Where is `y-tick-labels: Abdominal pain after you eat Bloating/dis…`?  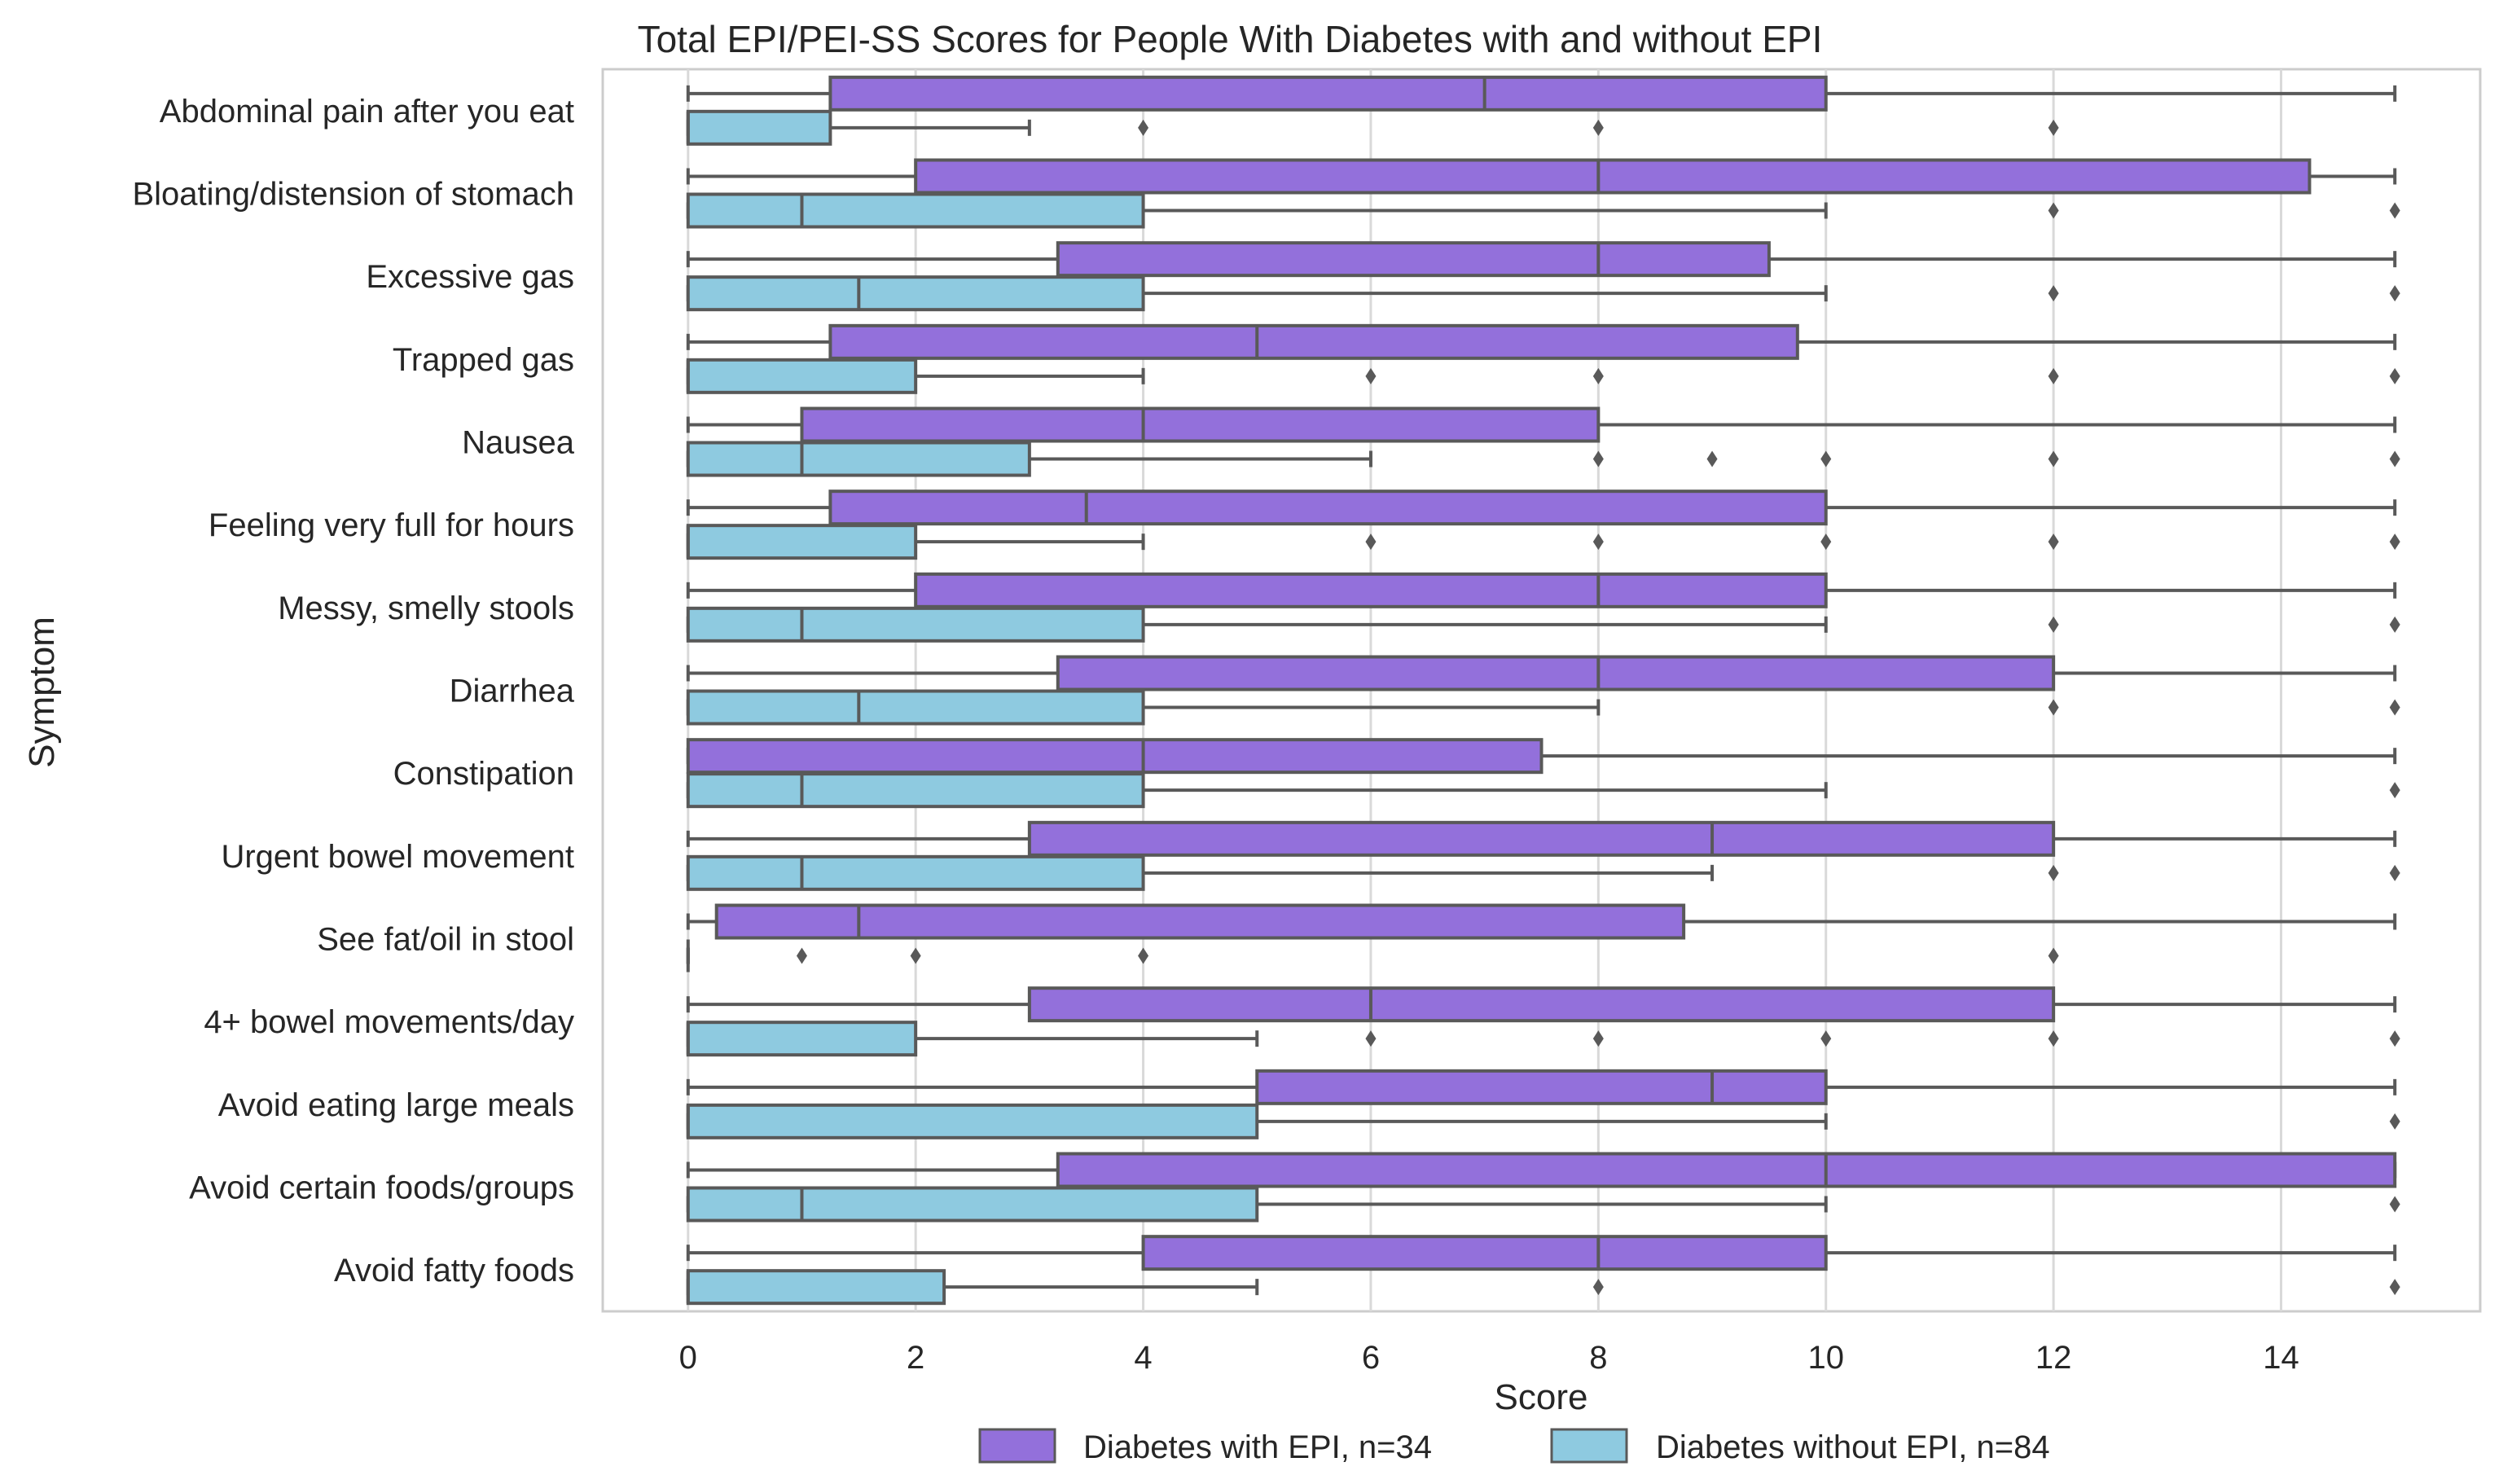 y-tick-labels: Abdominal pain after you eat Bloating/dis… is located at coordinates (353, 691).